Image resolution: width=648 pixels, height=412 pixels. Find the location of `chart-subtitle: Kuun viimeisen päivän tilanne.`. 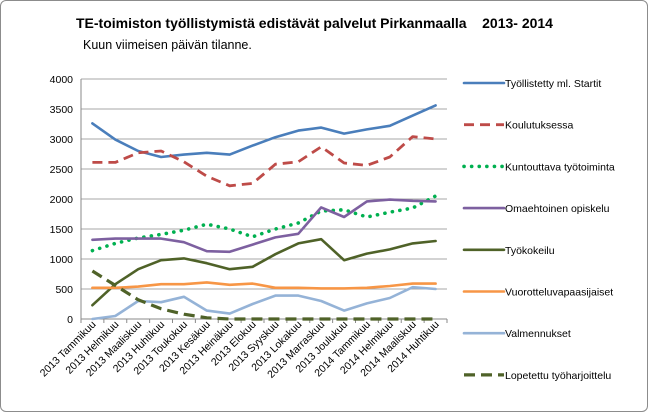

chart-subtitle: Kuun viimeisen päivän tilanne. is located at coordinates (167, 45).